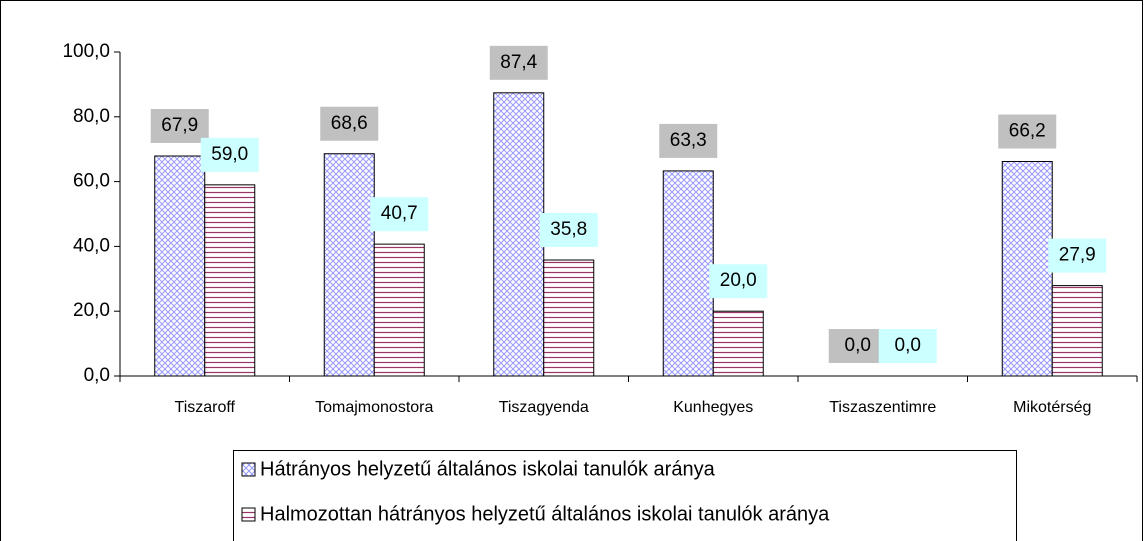 Image resolution: width=1144 pixels, height=541 pixels. Describe the element at coordinates (91, 116) in the screenshot. I see `y-tick-label: 80,0` at that location.